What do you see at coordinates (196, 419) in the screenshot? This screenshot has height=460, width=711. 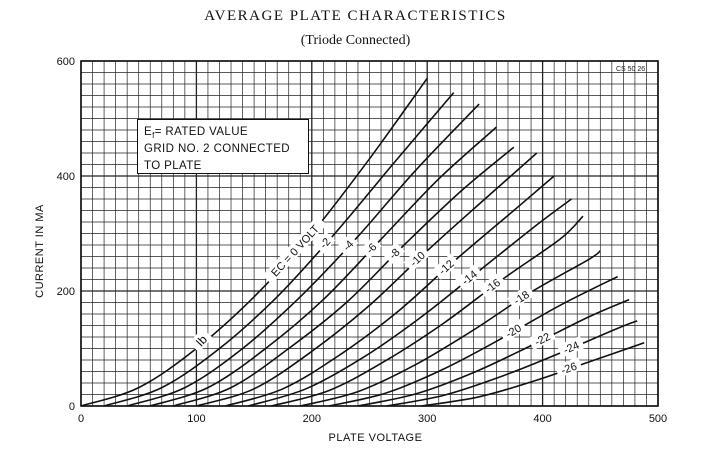 I see `x-tick-label: 100` at bounding box center [196, 419].